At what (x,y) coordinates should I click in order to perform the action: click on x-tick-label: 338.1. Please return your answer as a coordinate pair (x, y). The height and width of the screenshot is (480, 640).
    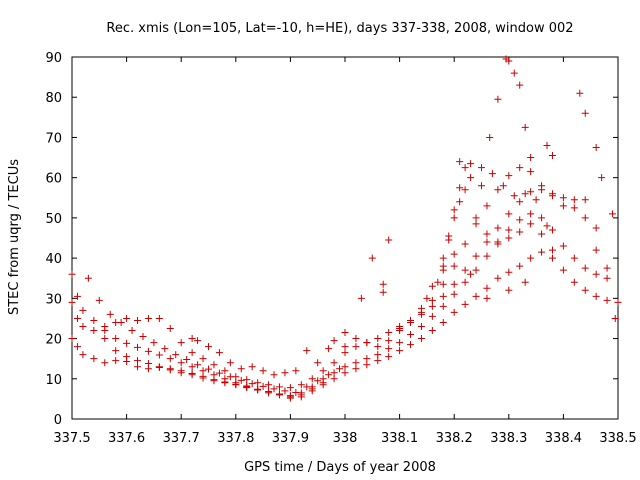
    Looking at the image, I should click on (399, 438).